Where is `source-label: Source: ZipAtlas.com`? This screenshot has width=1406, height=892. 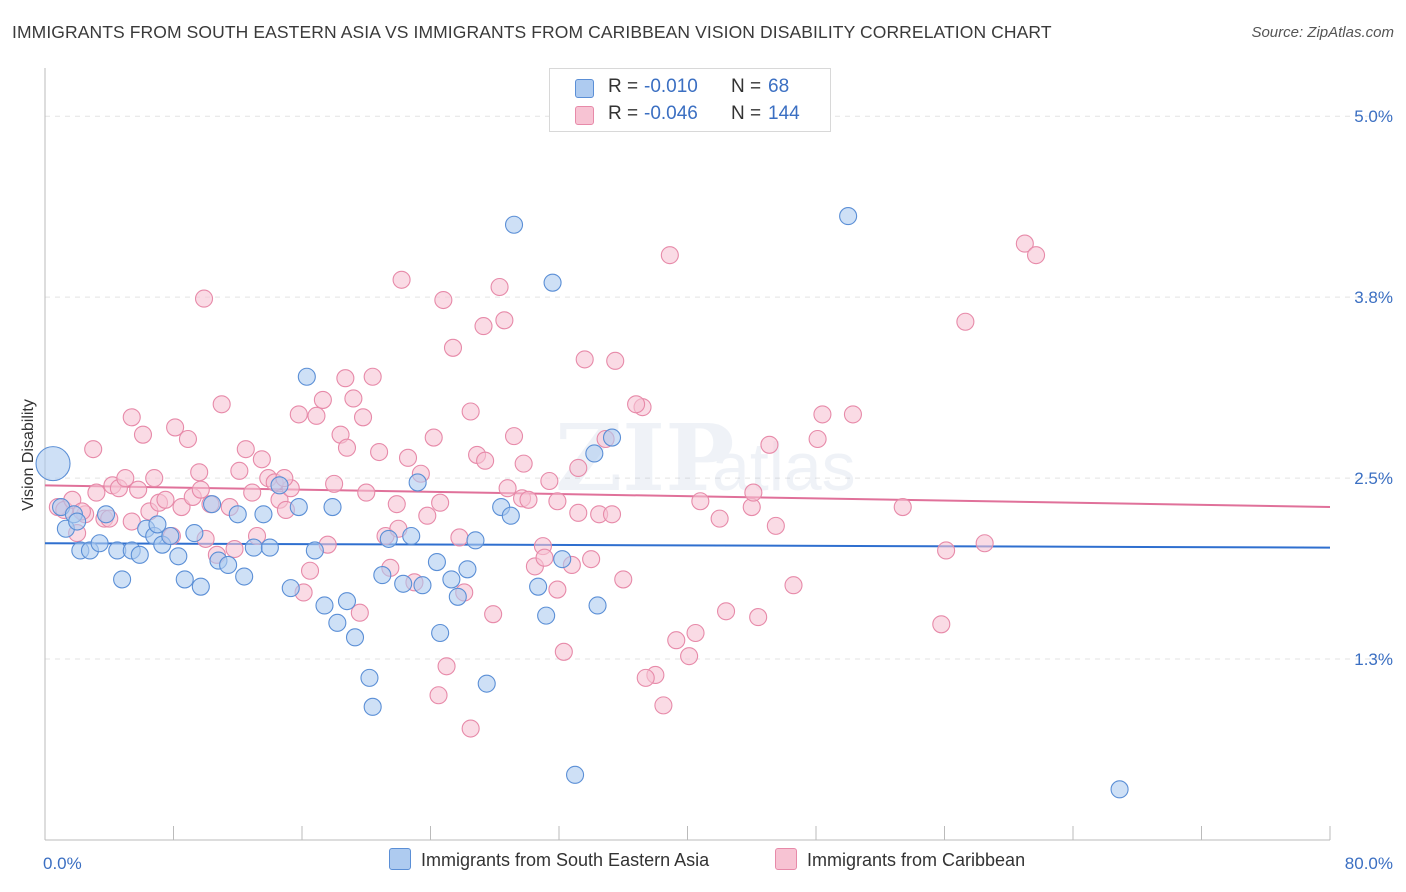 source-label: Source: ZipAtlas.com is located at coordinates (1322, 32).